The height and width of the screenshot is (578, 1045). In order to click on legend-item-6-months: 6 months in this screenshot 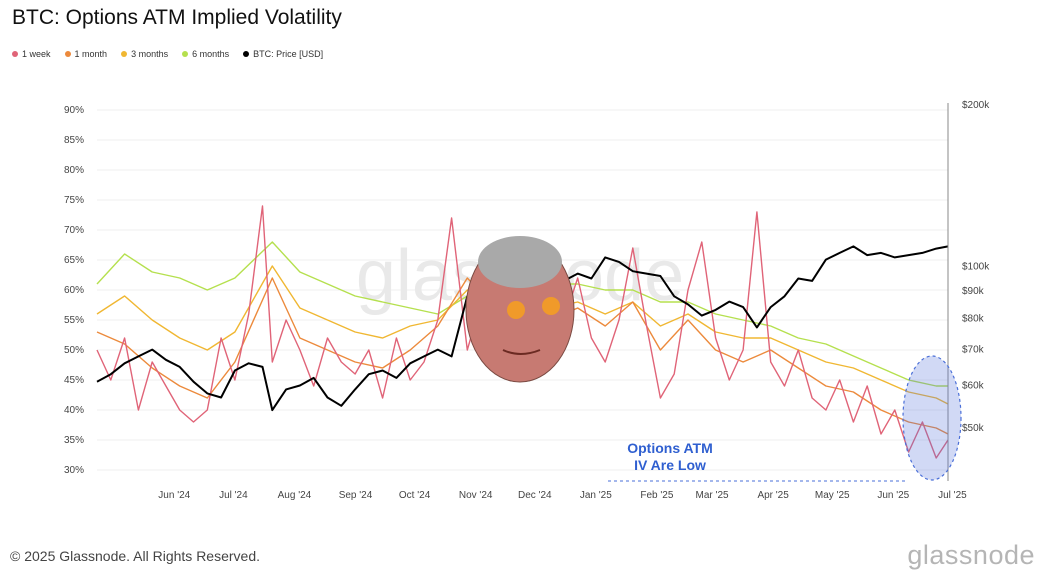, I will do `click(205, 54)`.